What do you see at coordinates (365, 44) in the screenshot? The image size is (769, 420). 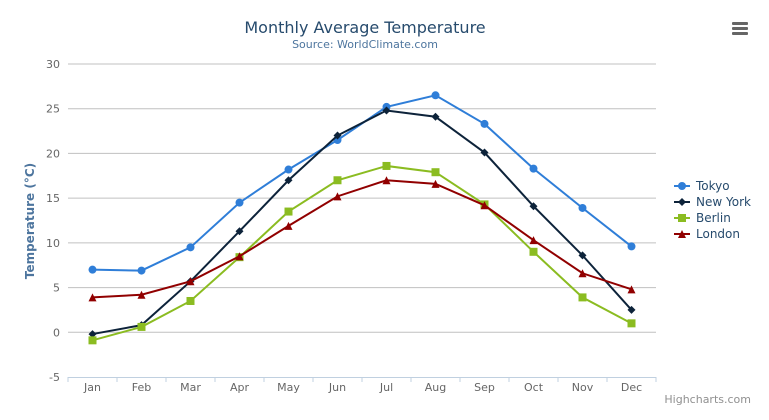 I see `chart-subtitle: Source: WorldClimate.com` at bounding box center [365, 44].